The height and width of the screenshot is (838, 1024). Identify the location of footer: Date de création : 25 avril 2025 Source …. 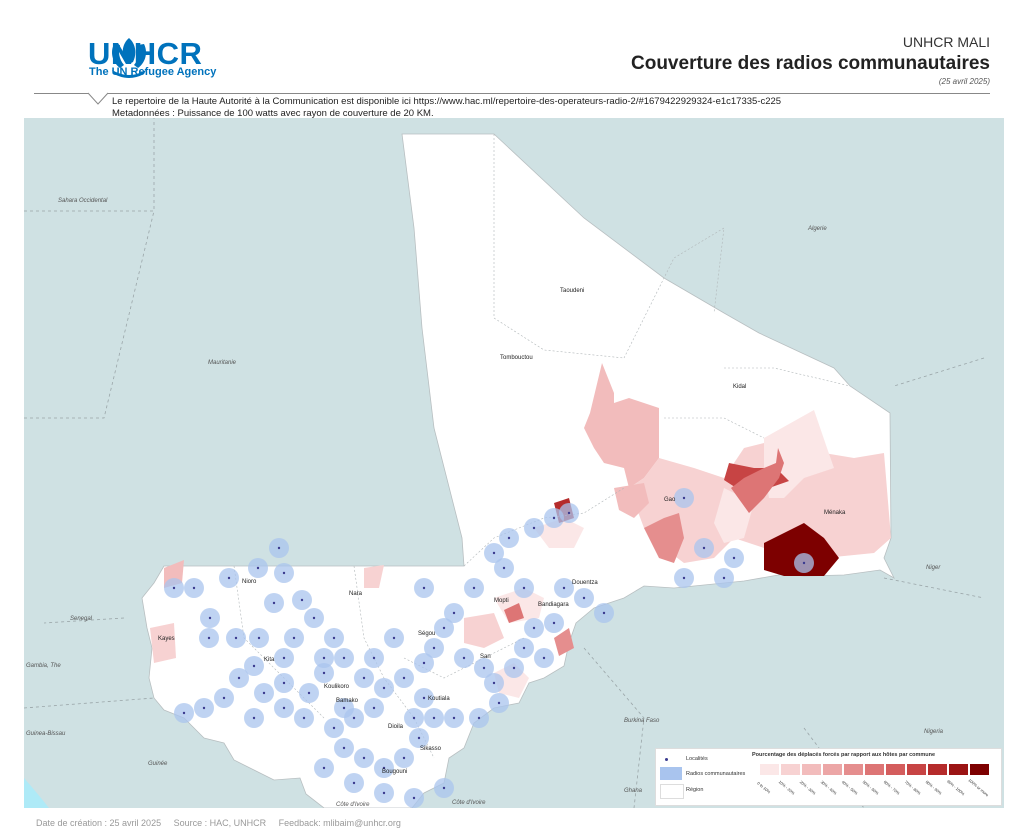
(223, 823).